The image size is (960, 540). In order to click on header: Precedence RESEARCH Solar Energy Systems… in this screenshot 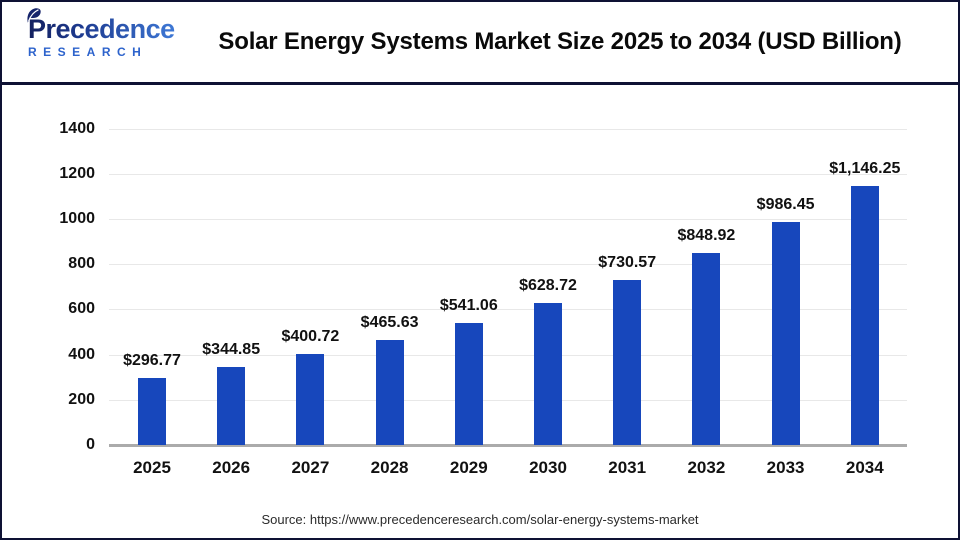, I will do `click(480, 42)`.